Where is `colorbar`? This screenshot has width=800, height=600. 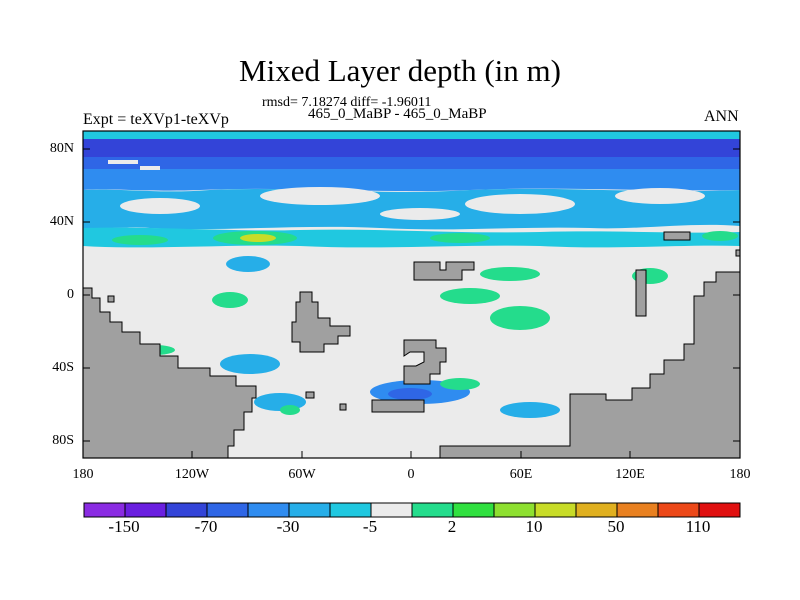 colorbar is located at coordinates (412, 510).